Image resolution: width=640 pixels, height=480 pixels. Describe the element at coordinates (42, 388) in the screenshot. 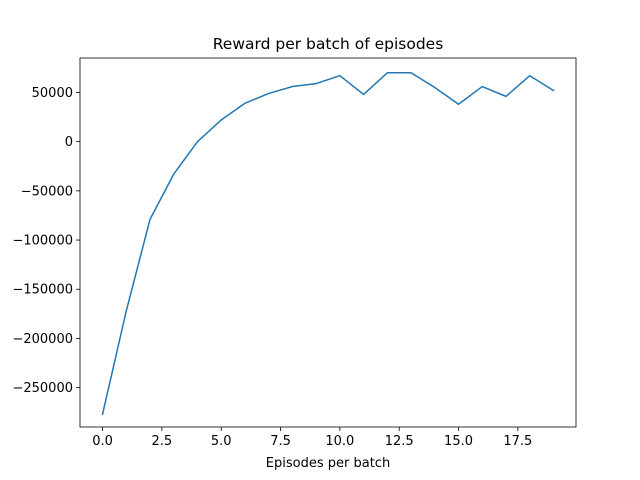

I see `y-tick-label: −250000` at that location.